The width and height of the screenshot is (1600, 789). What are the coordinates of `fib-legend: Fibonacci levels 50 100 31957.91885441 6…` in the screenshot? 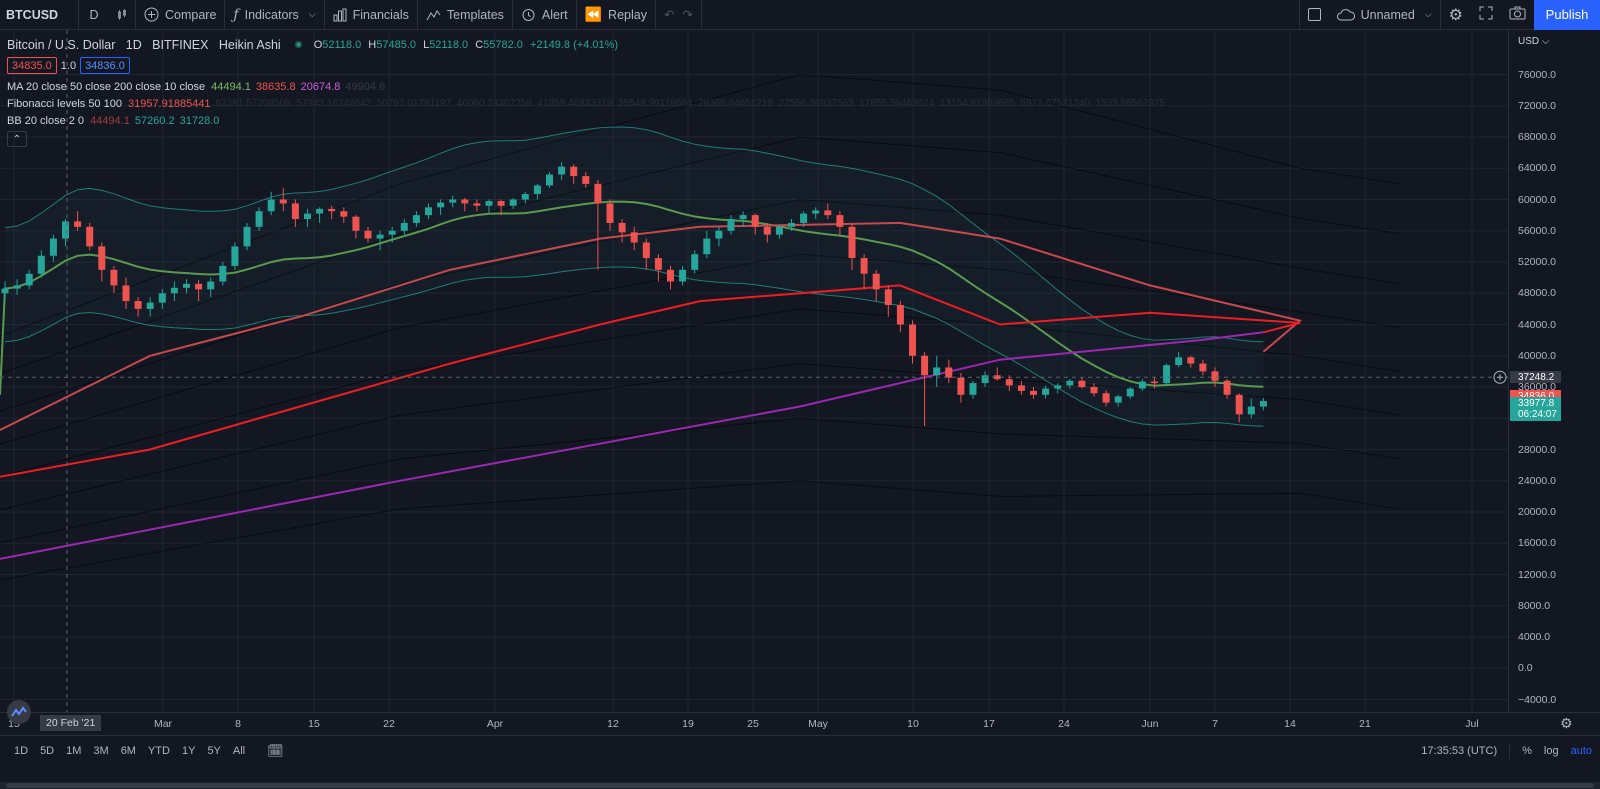 It's located at (586, 103).